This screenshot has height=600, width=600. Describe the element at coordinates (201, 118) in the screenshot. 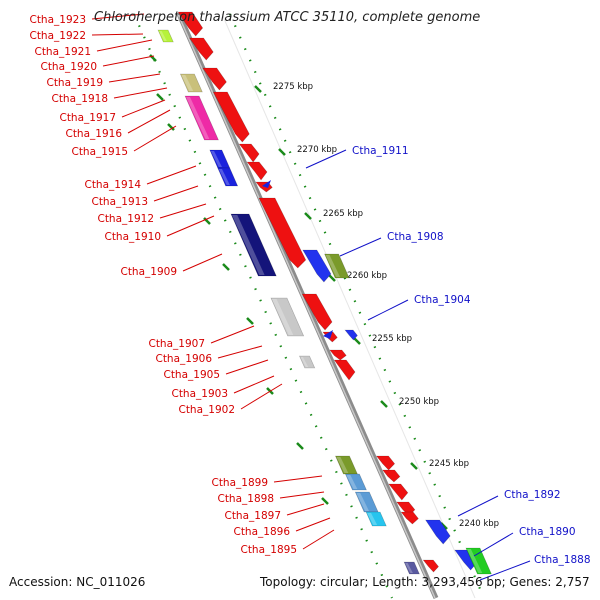

I see `gene-ctha-1915-box` at that location.